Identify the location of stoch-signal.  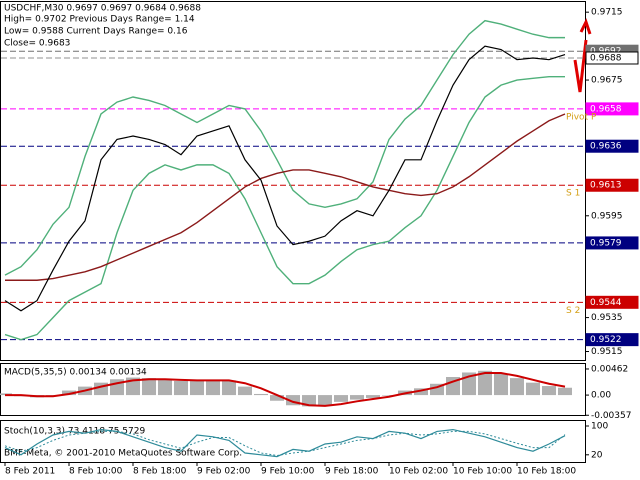
(285, 443).